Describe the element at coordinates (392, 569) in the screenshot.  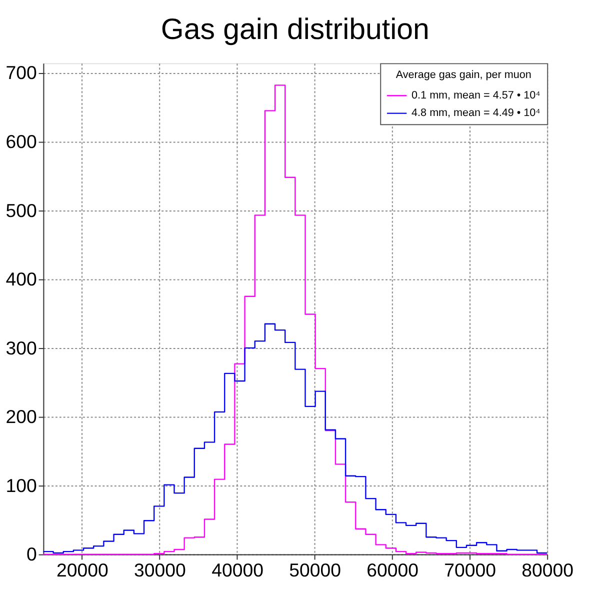
I see `x-tick-label: 60000` at that location.